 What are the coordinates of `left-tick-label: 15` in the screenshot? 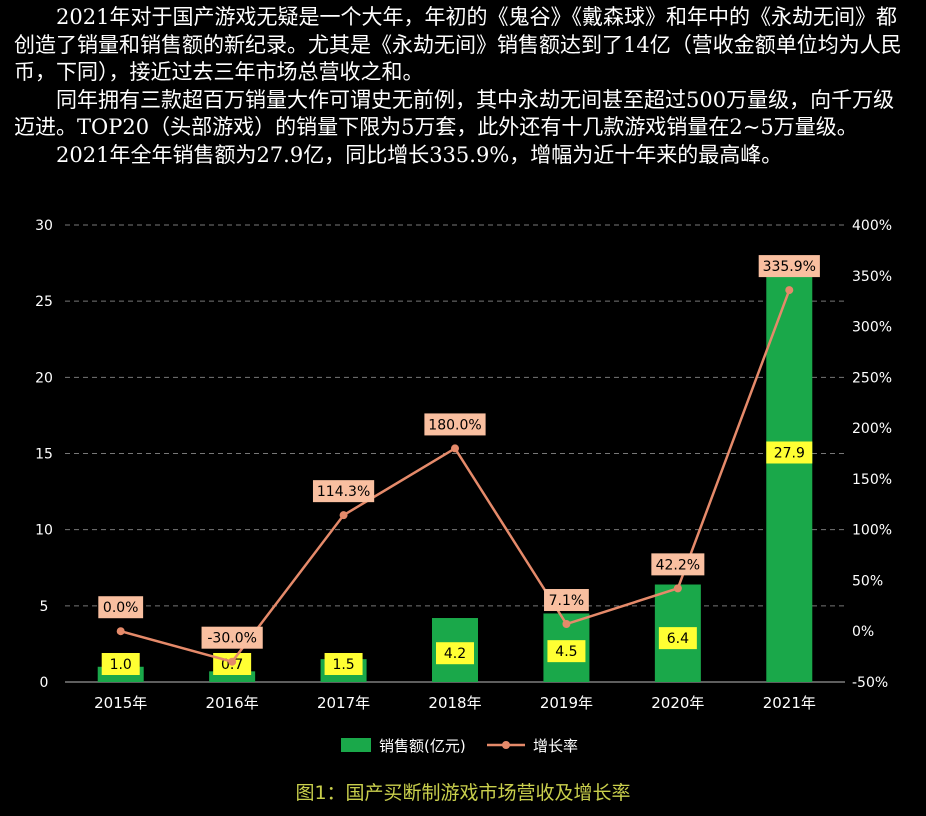 It's located at (44, 455).